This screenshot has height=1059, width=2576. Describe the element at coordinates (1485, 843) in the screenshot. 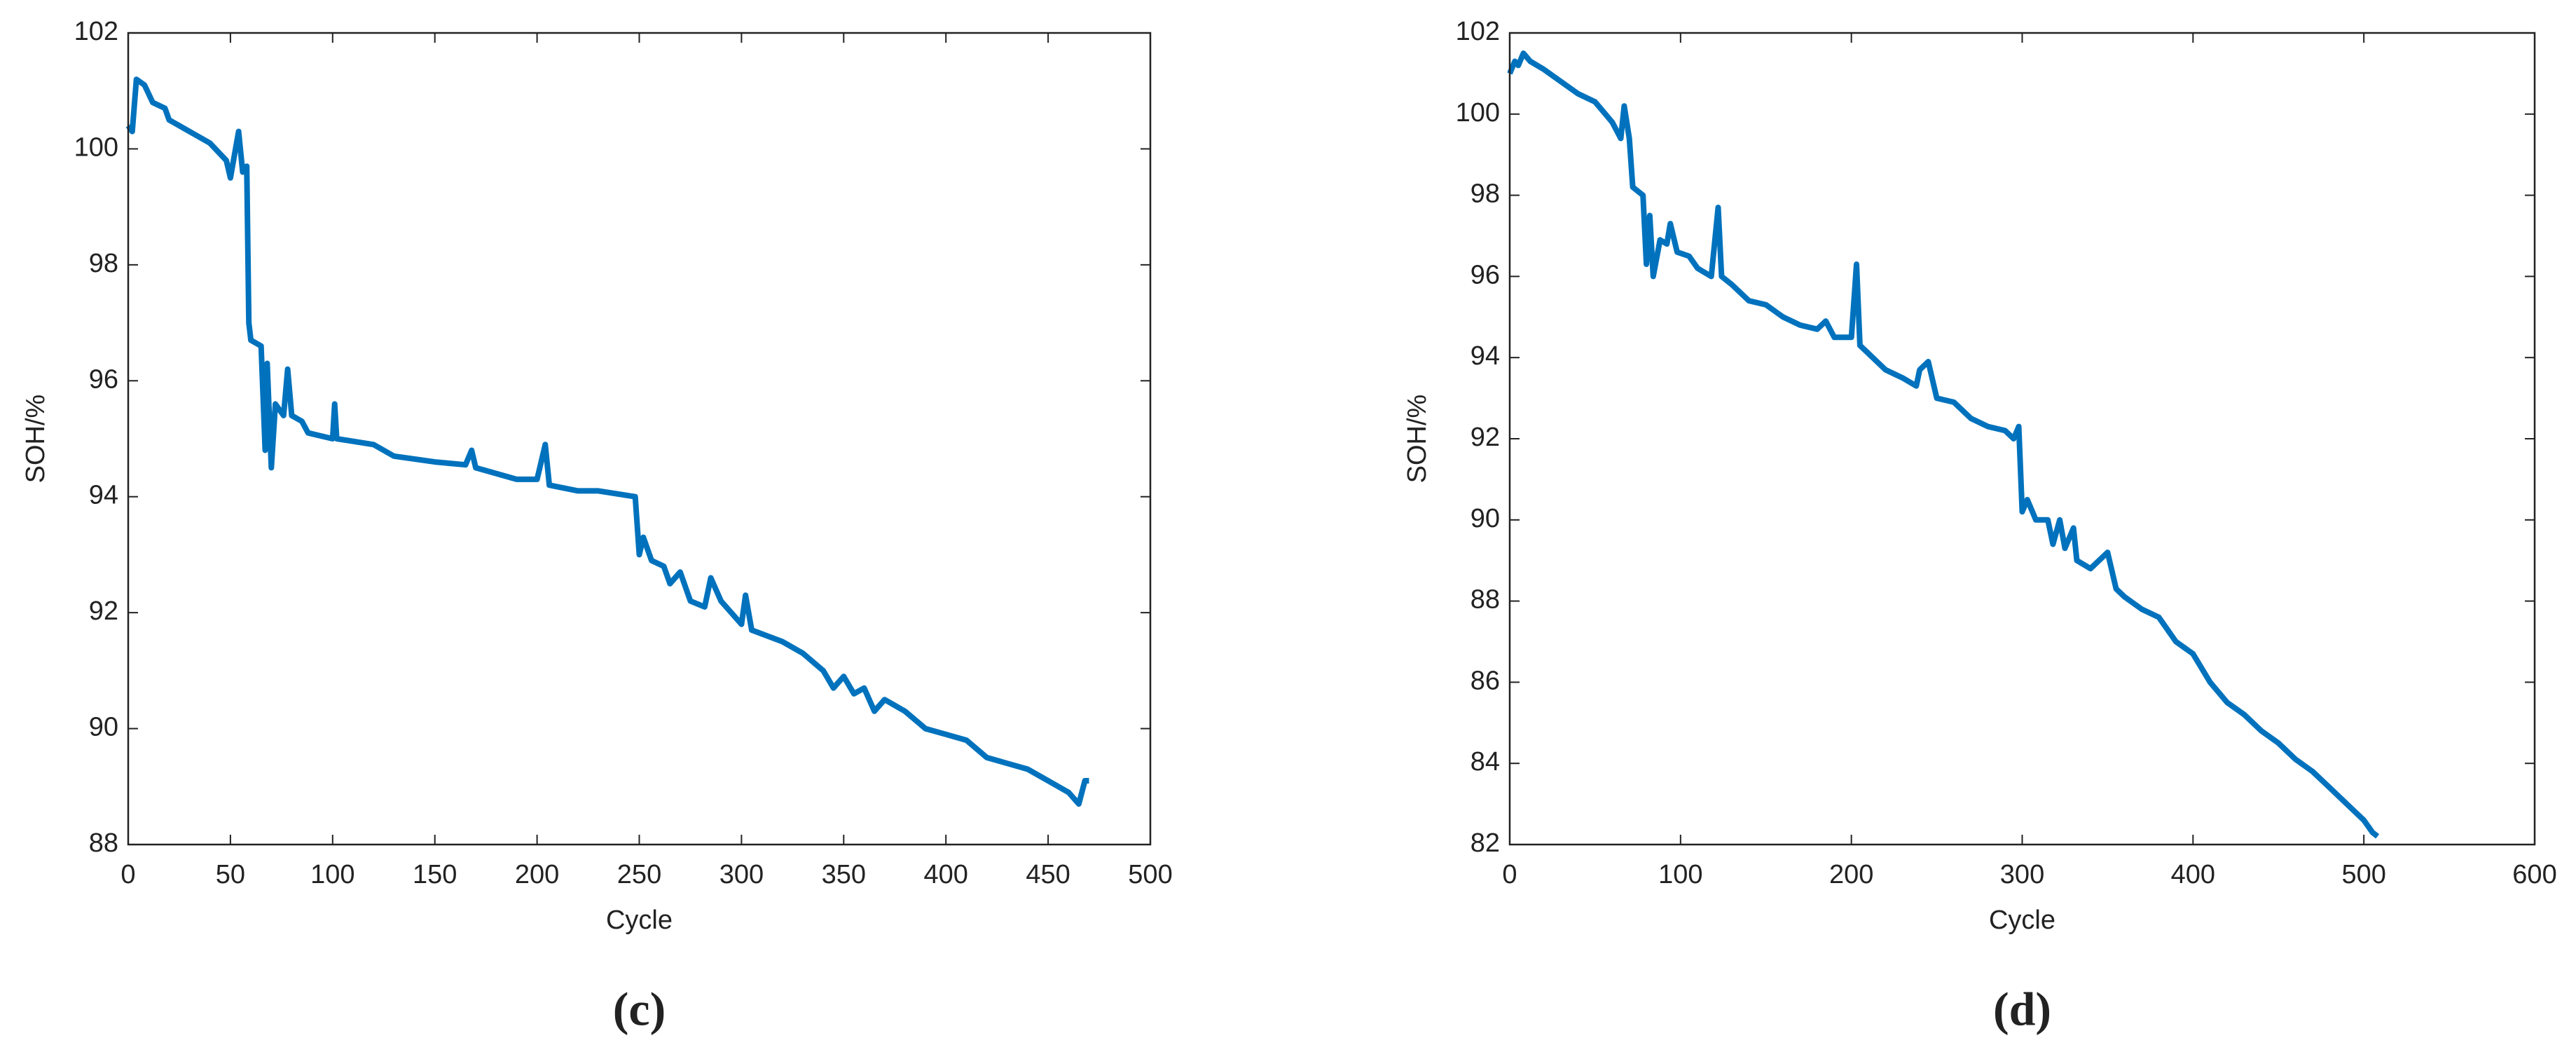

I see `y-tick-label: 82` at that location.